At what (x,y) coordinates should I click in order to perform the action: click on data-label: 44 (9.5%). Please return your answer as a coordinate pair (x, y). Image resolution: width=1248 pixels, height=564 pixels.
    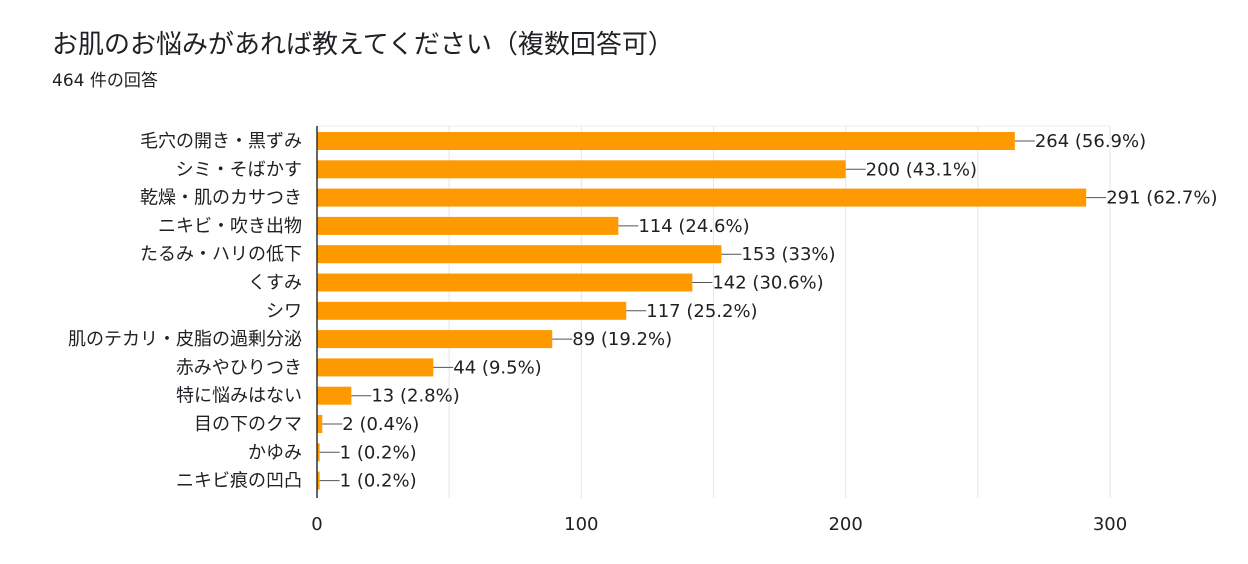
    Looking at the image, I should click on (497, 367).